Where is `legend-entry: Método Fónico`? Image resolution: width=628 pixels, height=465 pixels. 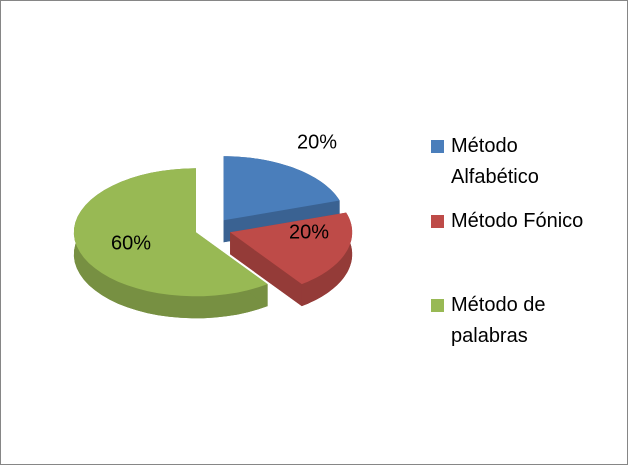 legend-entry: Método Fónico is located at coordinates (515, 221).